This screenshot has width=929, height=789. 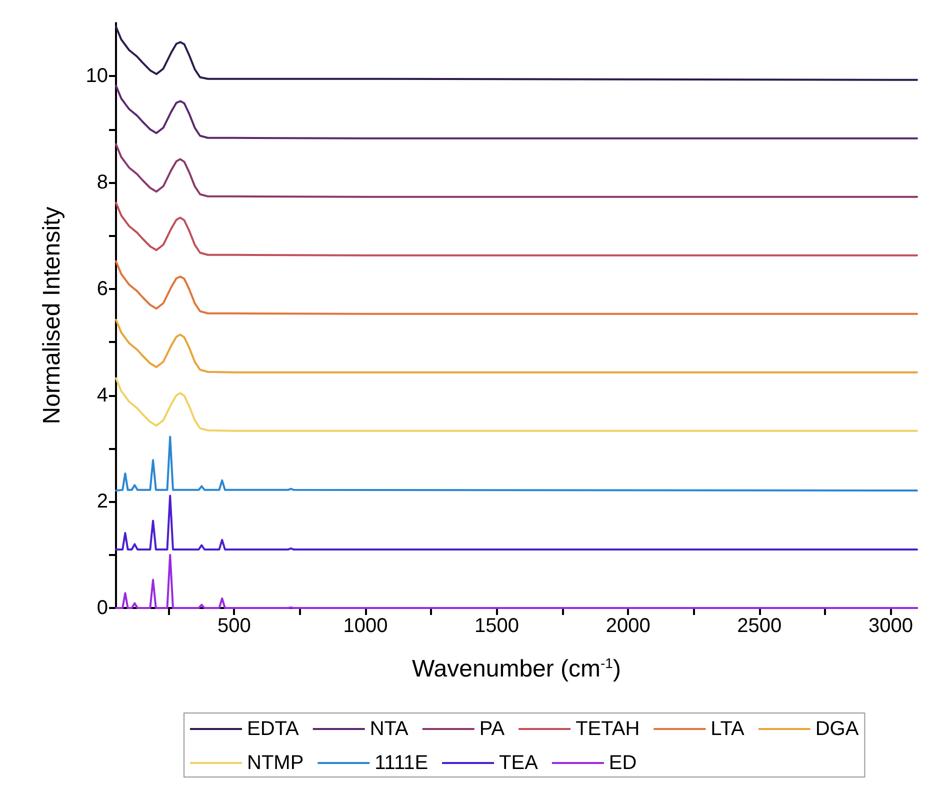 What do you see at coordinates (365, 626) in the screenshot?
I see `x-tick-label: 1000` at bounding box center [365, 626].